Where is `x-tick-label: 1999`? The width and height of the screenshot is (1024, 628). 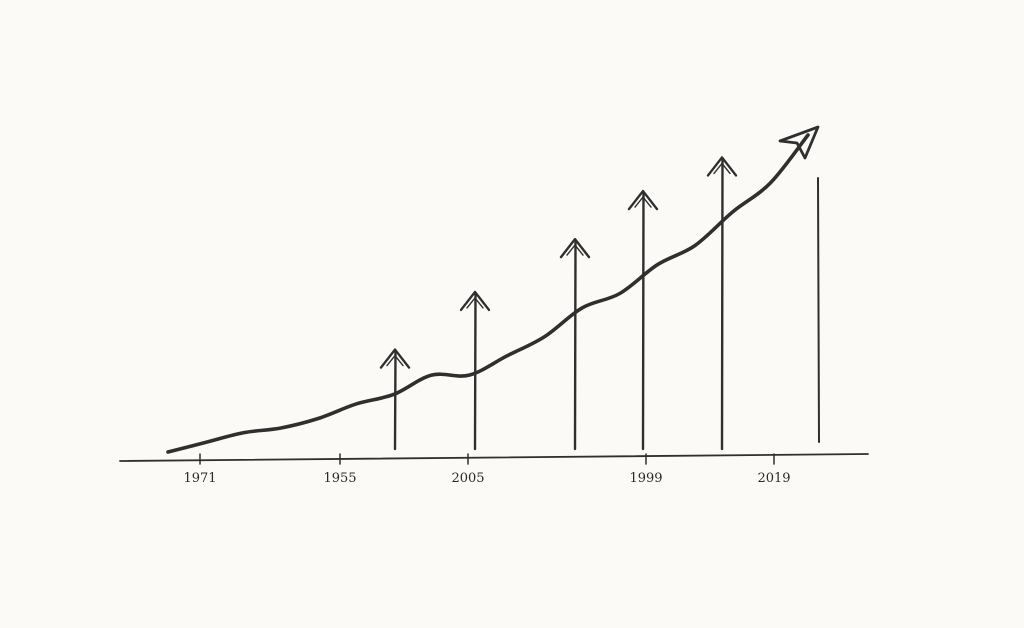
x-tick-label: 1999 is located at coordinates (645, 478).